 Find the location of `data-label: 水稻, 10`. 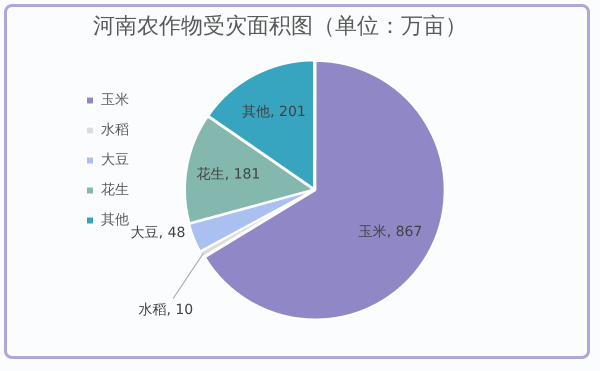

data-label: 水稻, 10 is located at coordinates (166, 310).